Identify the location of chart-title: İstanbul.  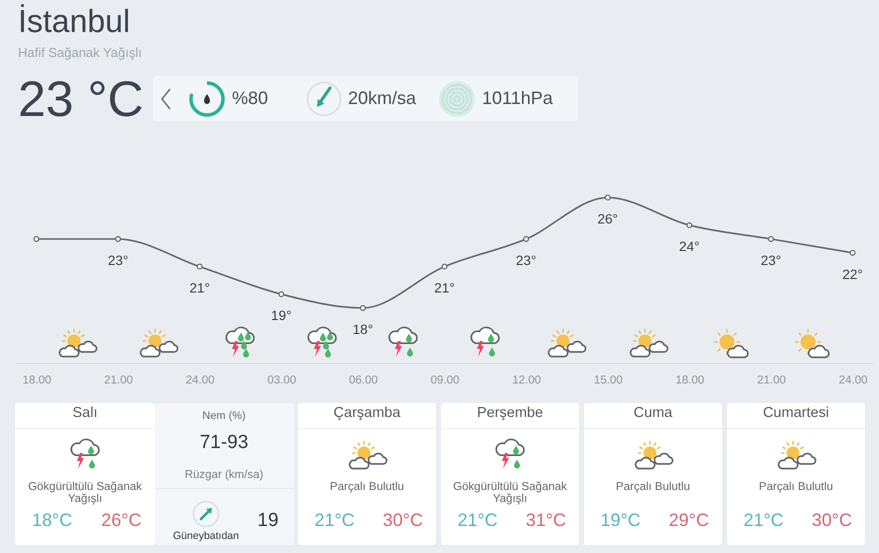
(74, 21).